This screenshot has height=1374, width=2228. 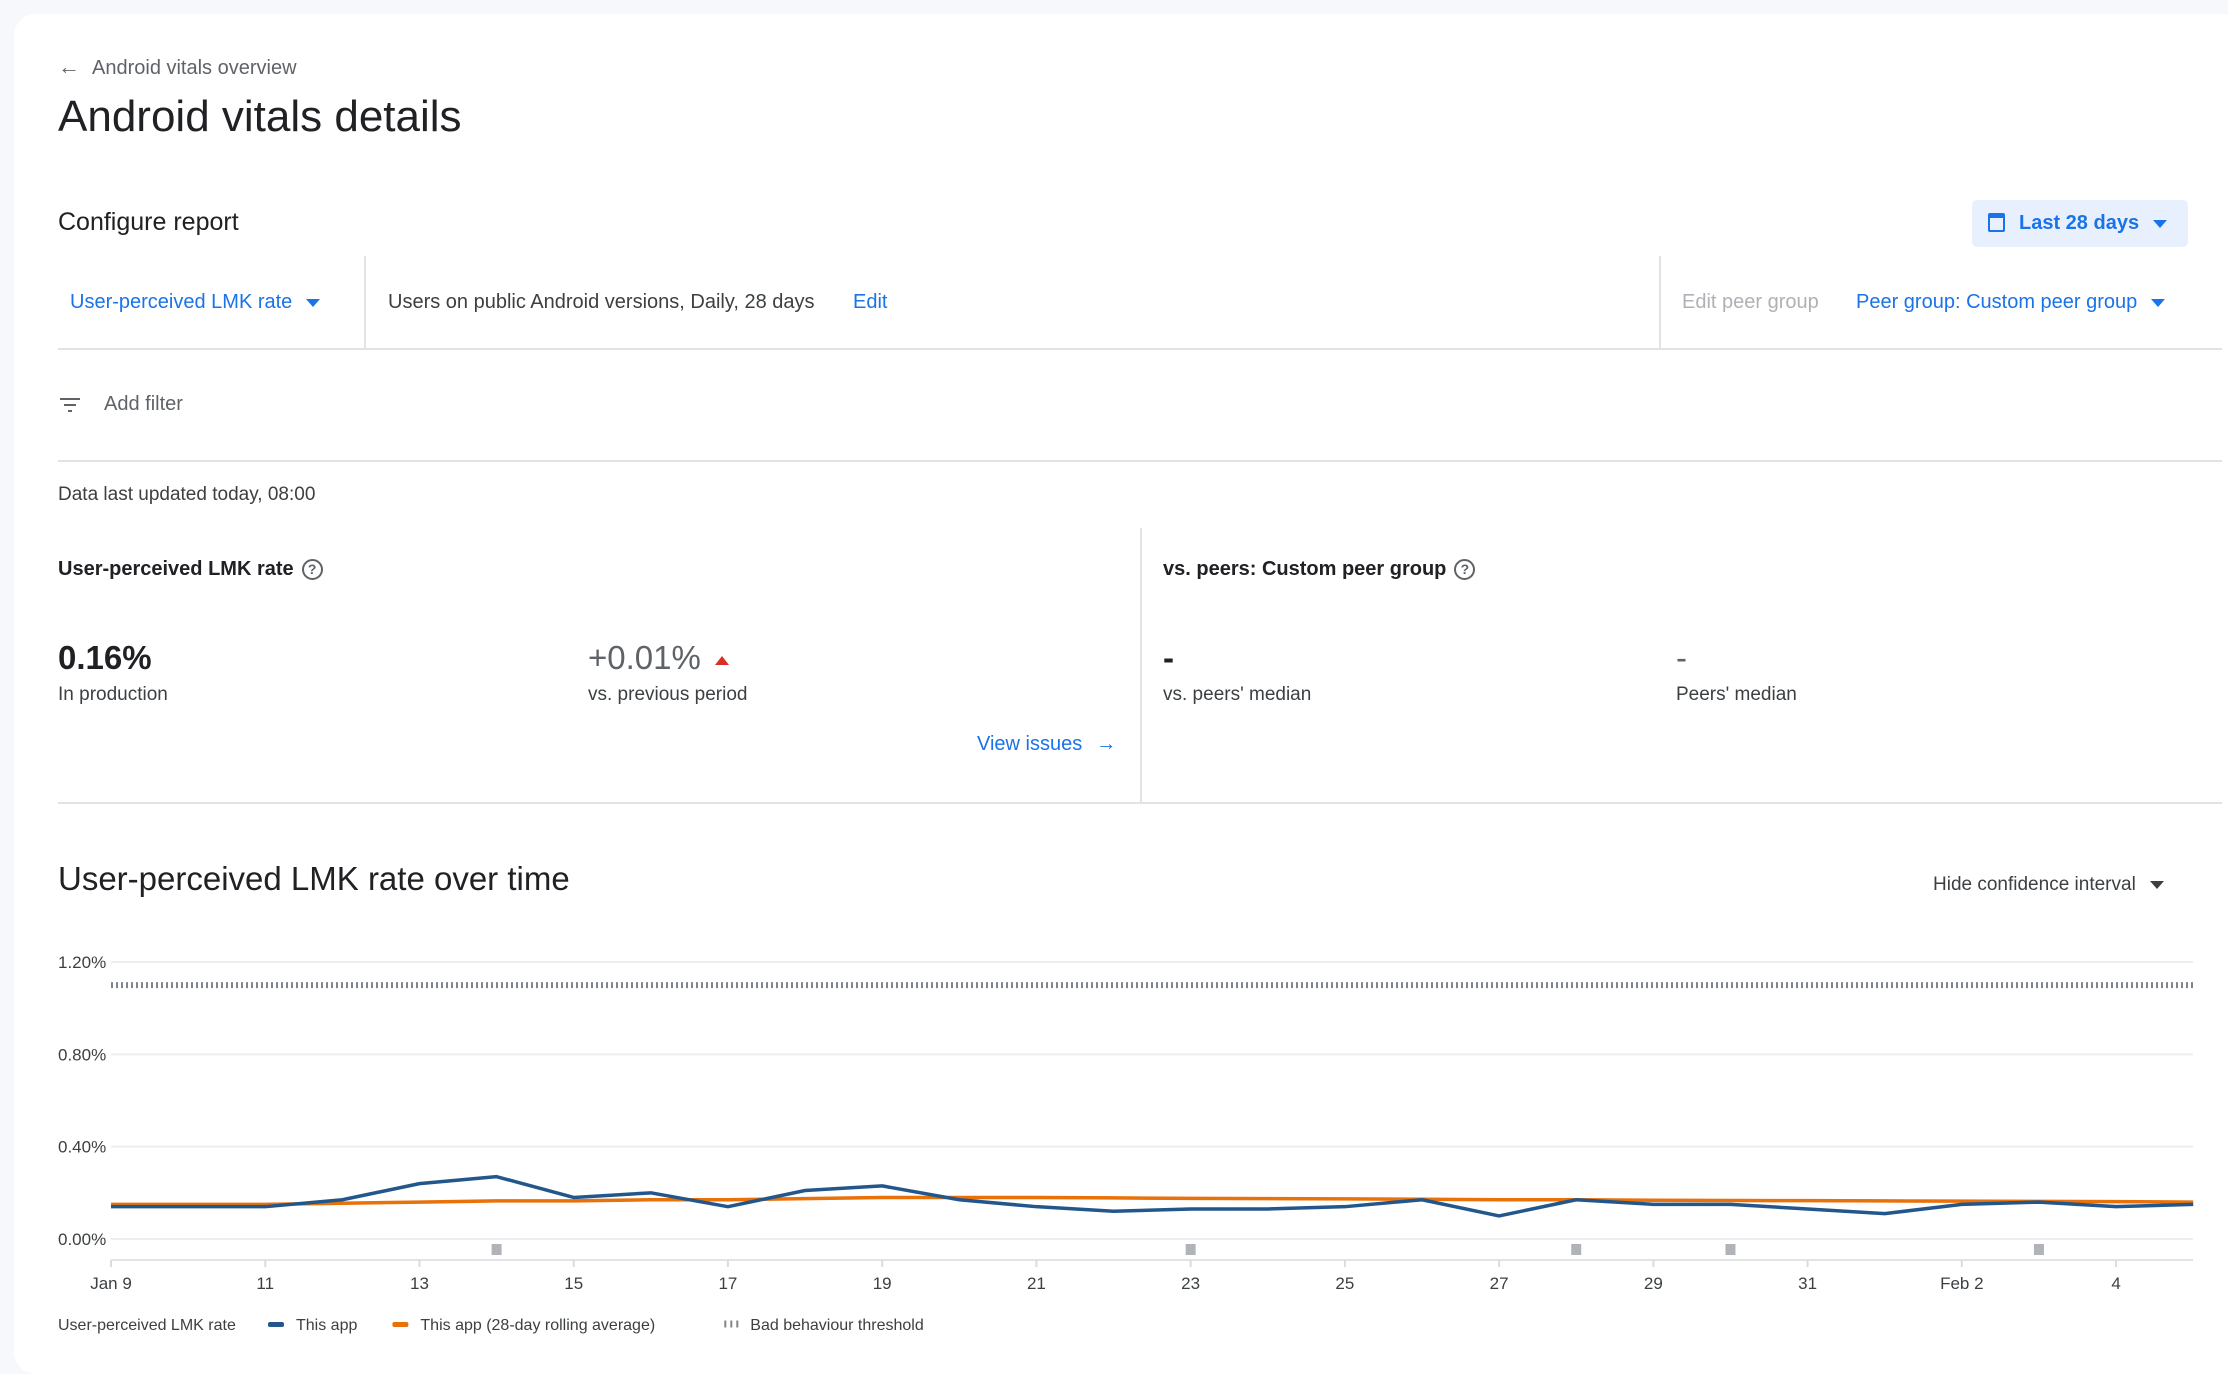 I want to click on confidence-interval-dropdown: Hide confidence interval, so click(x=2048, y=885).